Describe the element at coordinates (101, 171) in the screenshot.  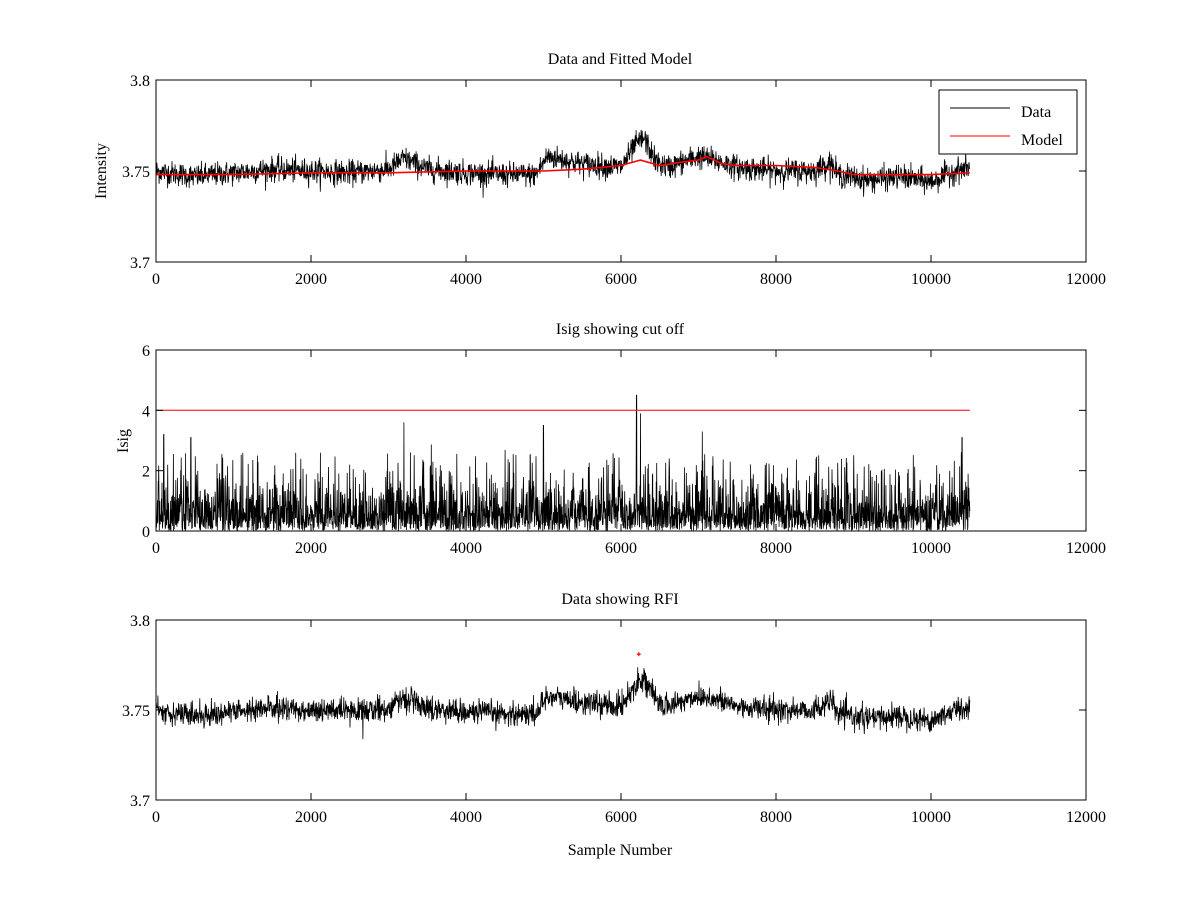
I see `y-axis-label: Intensity` at that location.